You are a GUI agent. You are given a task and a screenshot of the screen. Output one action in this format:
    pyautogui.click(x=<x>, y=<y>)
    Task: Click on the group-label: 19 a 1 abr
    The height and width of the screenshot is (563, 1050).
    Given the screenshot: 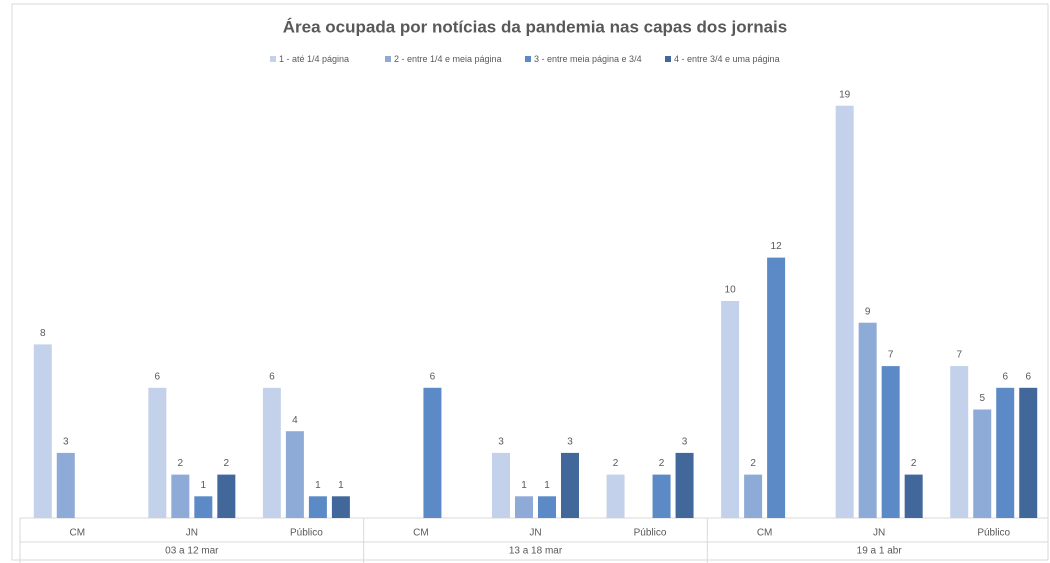 What is the action you would take?
    pyautogui.click(x=880, y=551)
    